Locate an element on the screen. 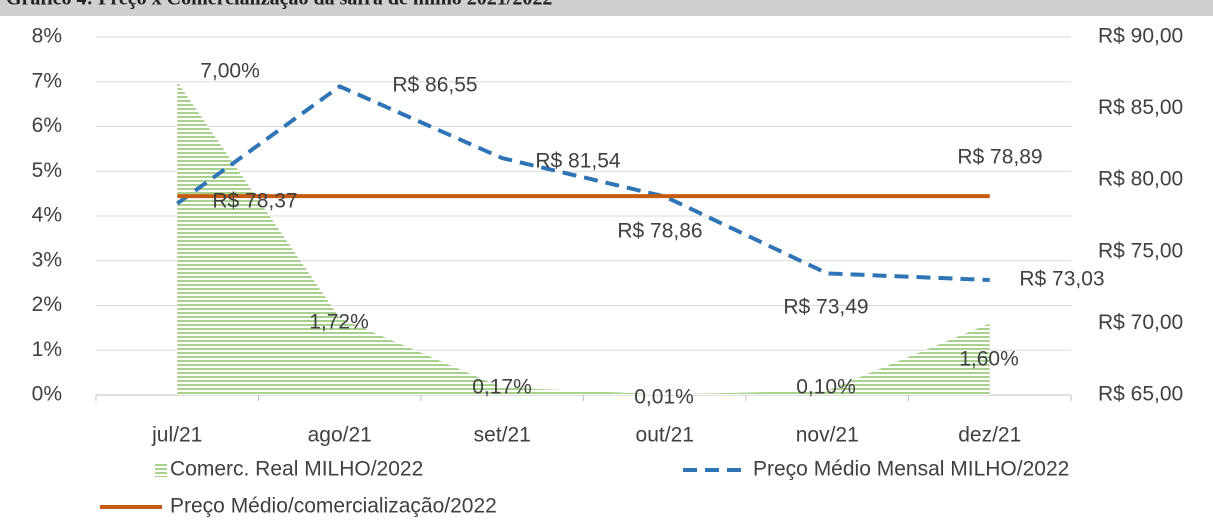 The height and width of the screenshot is (531, 1213). y2-tick-label: R$ 65,00 is located at coordinates (1140, 394).